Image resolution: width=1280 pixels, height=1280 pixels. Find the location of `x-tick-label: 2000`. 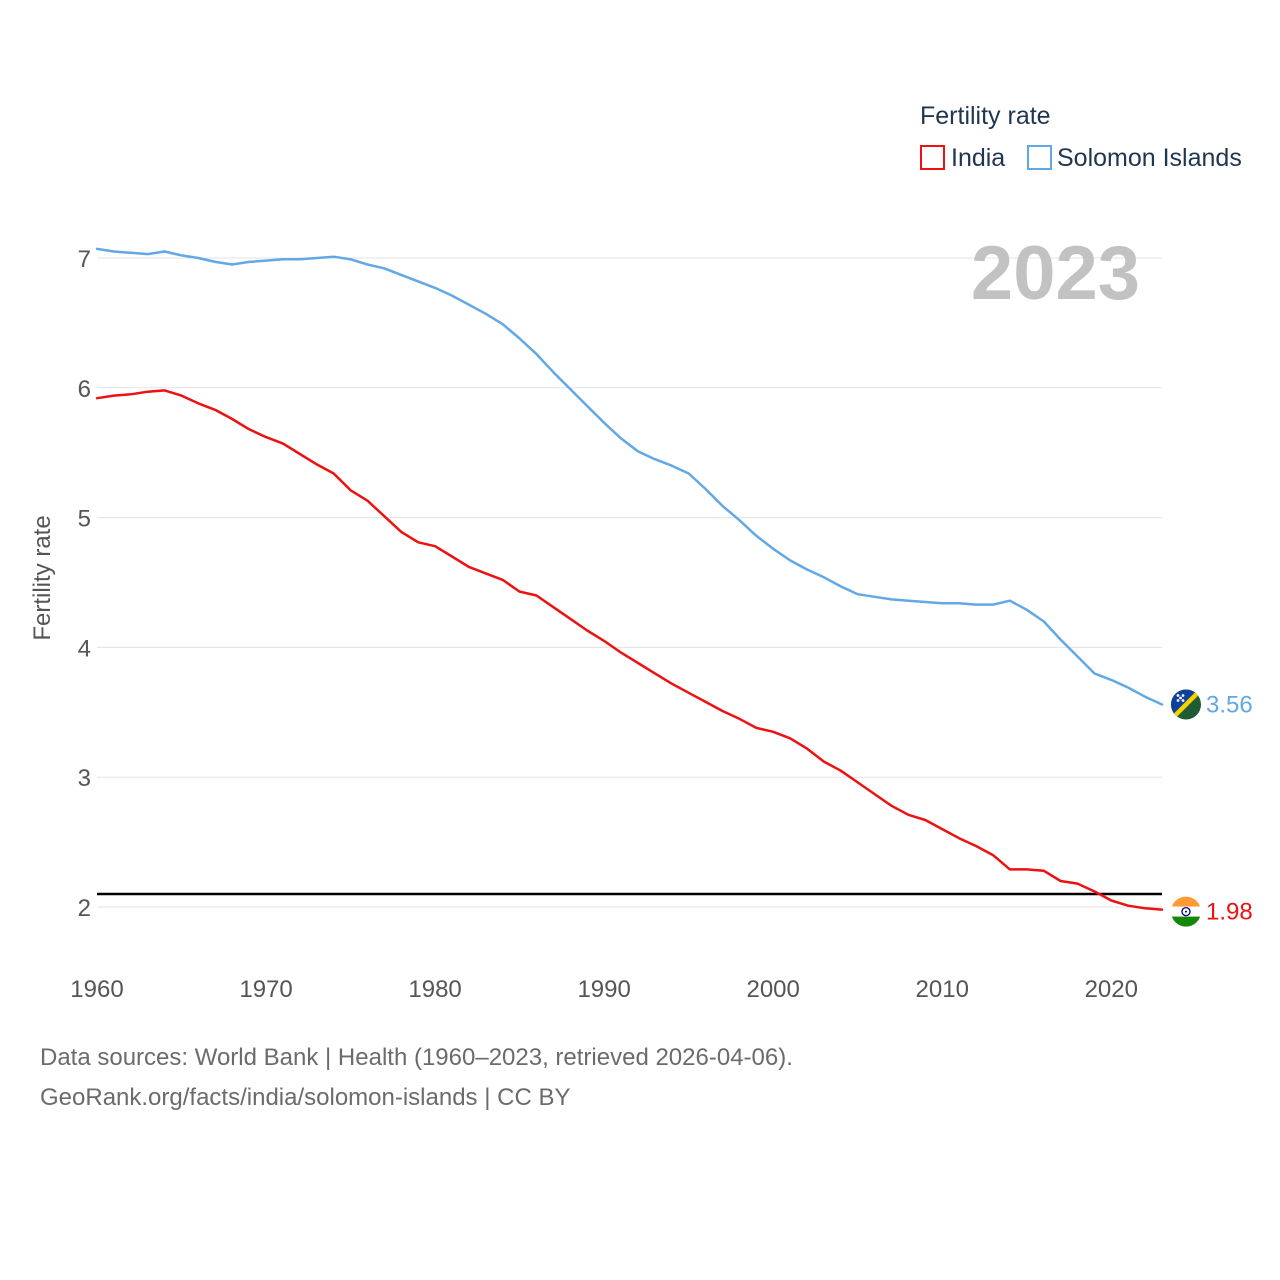

x-tick-label: 2000 is located at coordinates (772, 989).